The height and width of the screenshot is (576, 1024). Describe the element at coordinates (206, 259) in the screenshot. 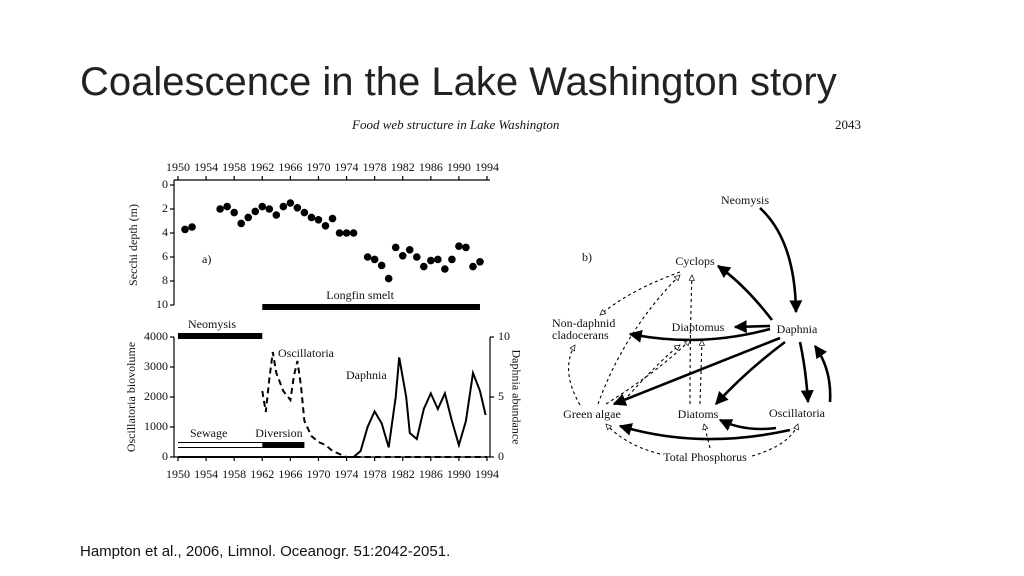

I see `panel-label: a)` at that location.